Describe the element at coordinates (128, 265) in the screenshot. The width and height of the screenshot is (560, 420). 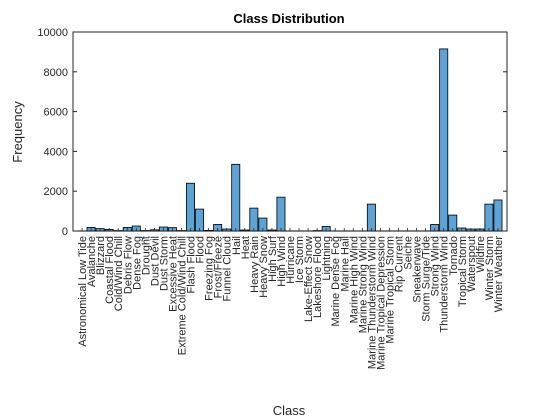
I see `x-tick-label-5: Debris Flow` at that location.